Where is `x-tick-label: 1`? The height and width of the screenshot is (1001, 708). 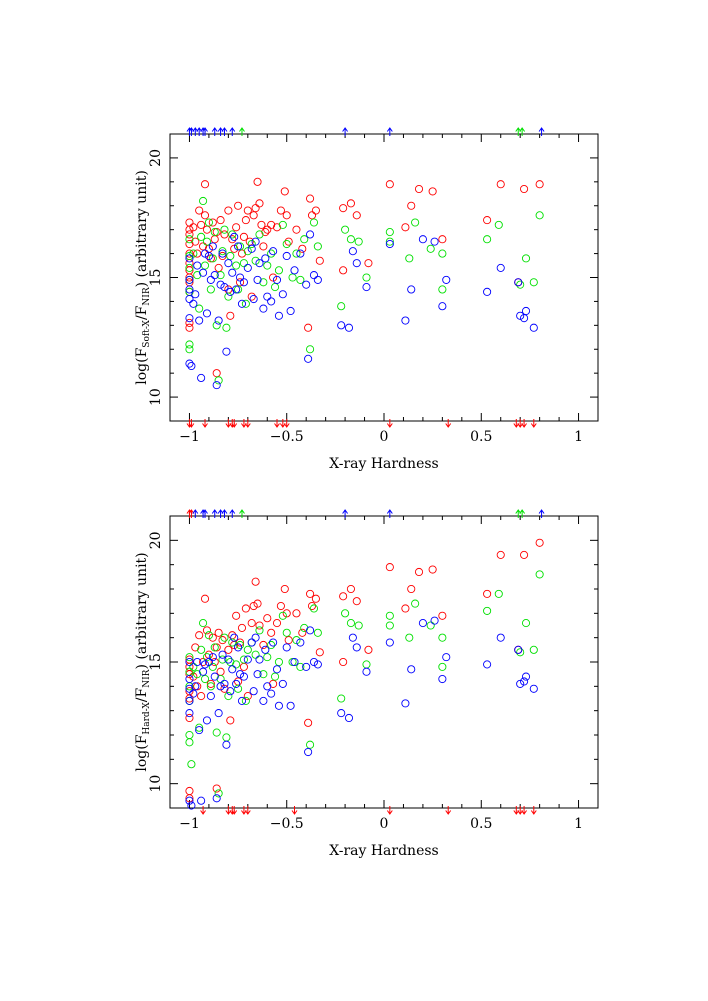
x-tick-label: 1 is located at coordinates (578, 824).